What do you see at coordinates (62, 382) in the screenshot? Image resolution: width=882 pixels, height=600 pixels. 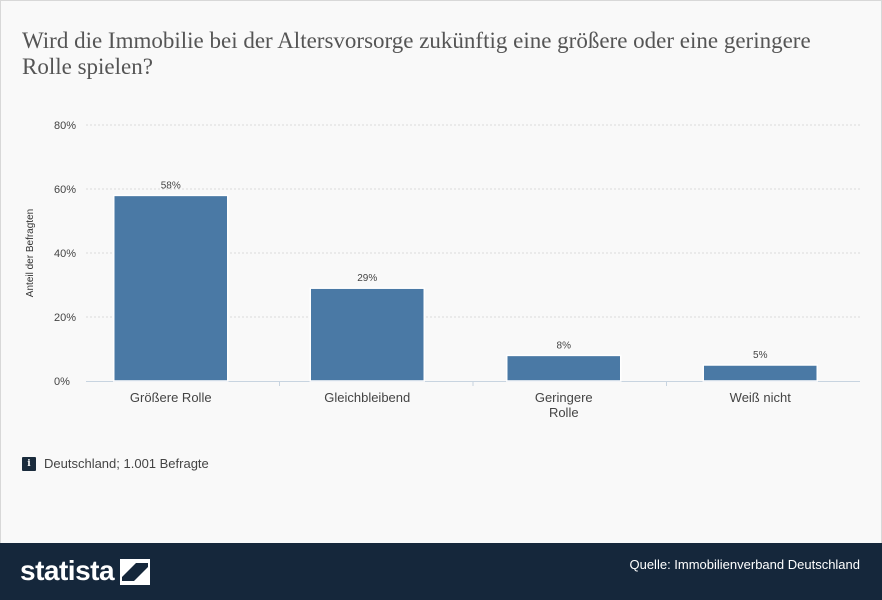 I see `y-tick-label: 0%` at bounding box center [62, 382].